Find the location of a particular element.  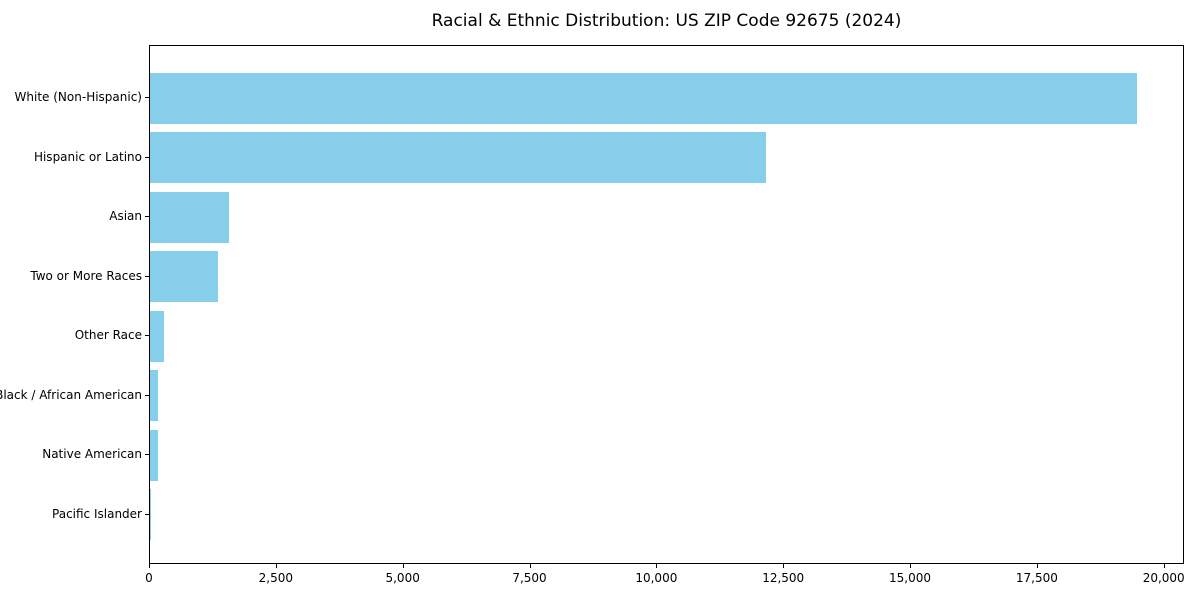

x-tick-label: 0 is located at coordinates (149, 578).